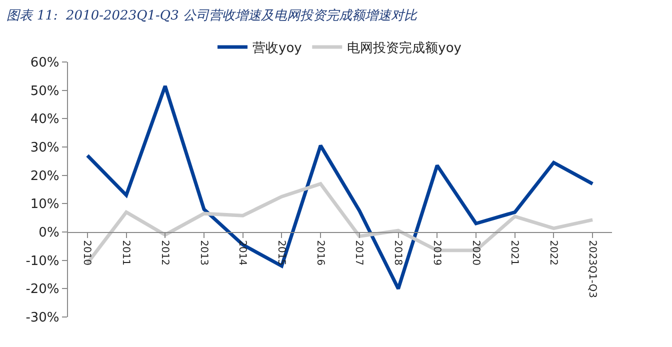  Describe the element at coordinates (45, 120) in the screenshot. I see `y-tick-label: 40%` at that location.